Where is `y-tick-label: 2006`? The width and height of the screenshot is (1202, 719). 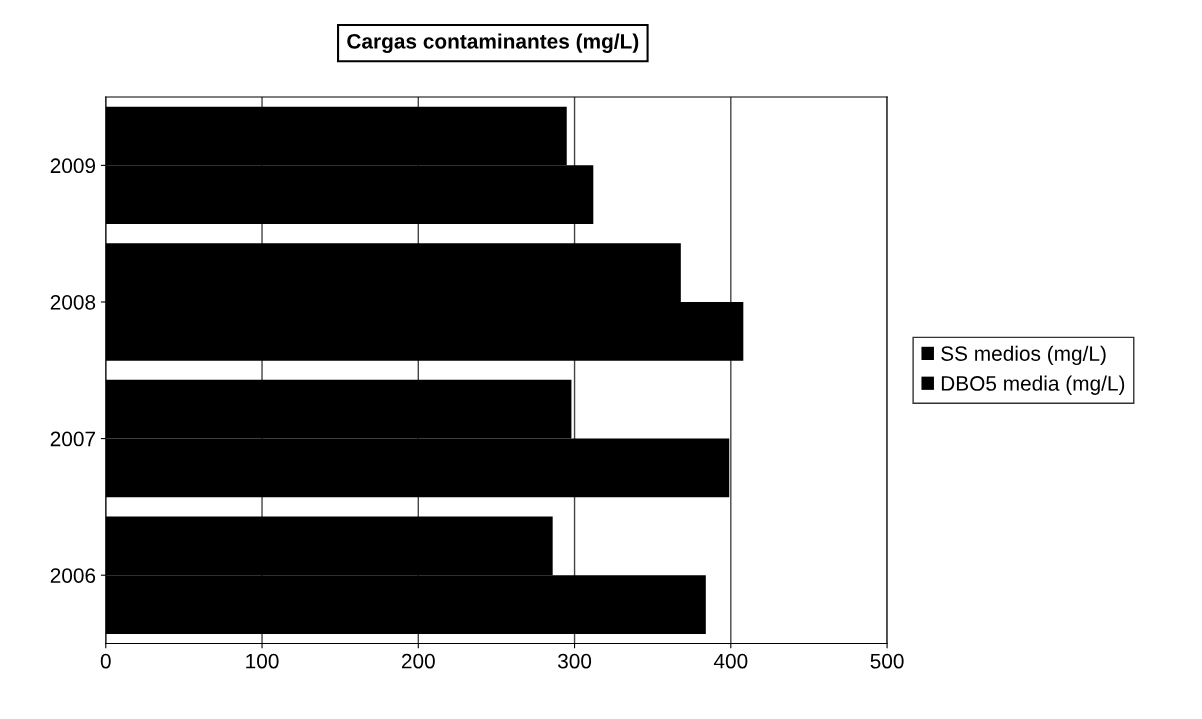 y-tick-label: 2006 is located at coordinates (73, 575).